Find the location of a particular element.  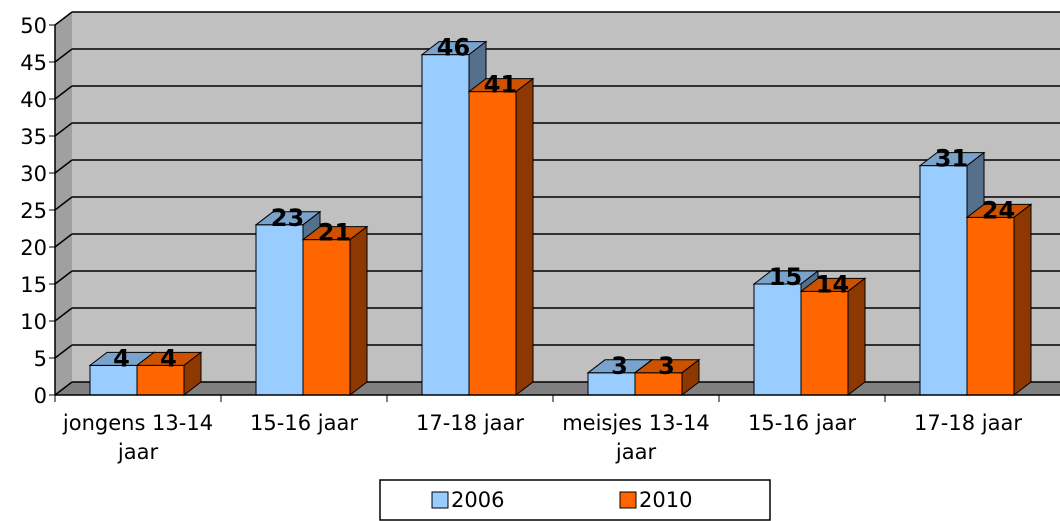

y-tick-label: 0 is located at coordinates (40, 396).